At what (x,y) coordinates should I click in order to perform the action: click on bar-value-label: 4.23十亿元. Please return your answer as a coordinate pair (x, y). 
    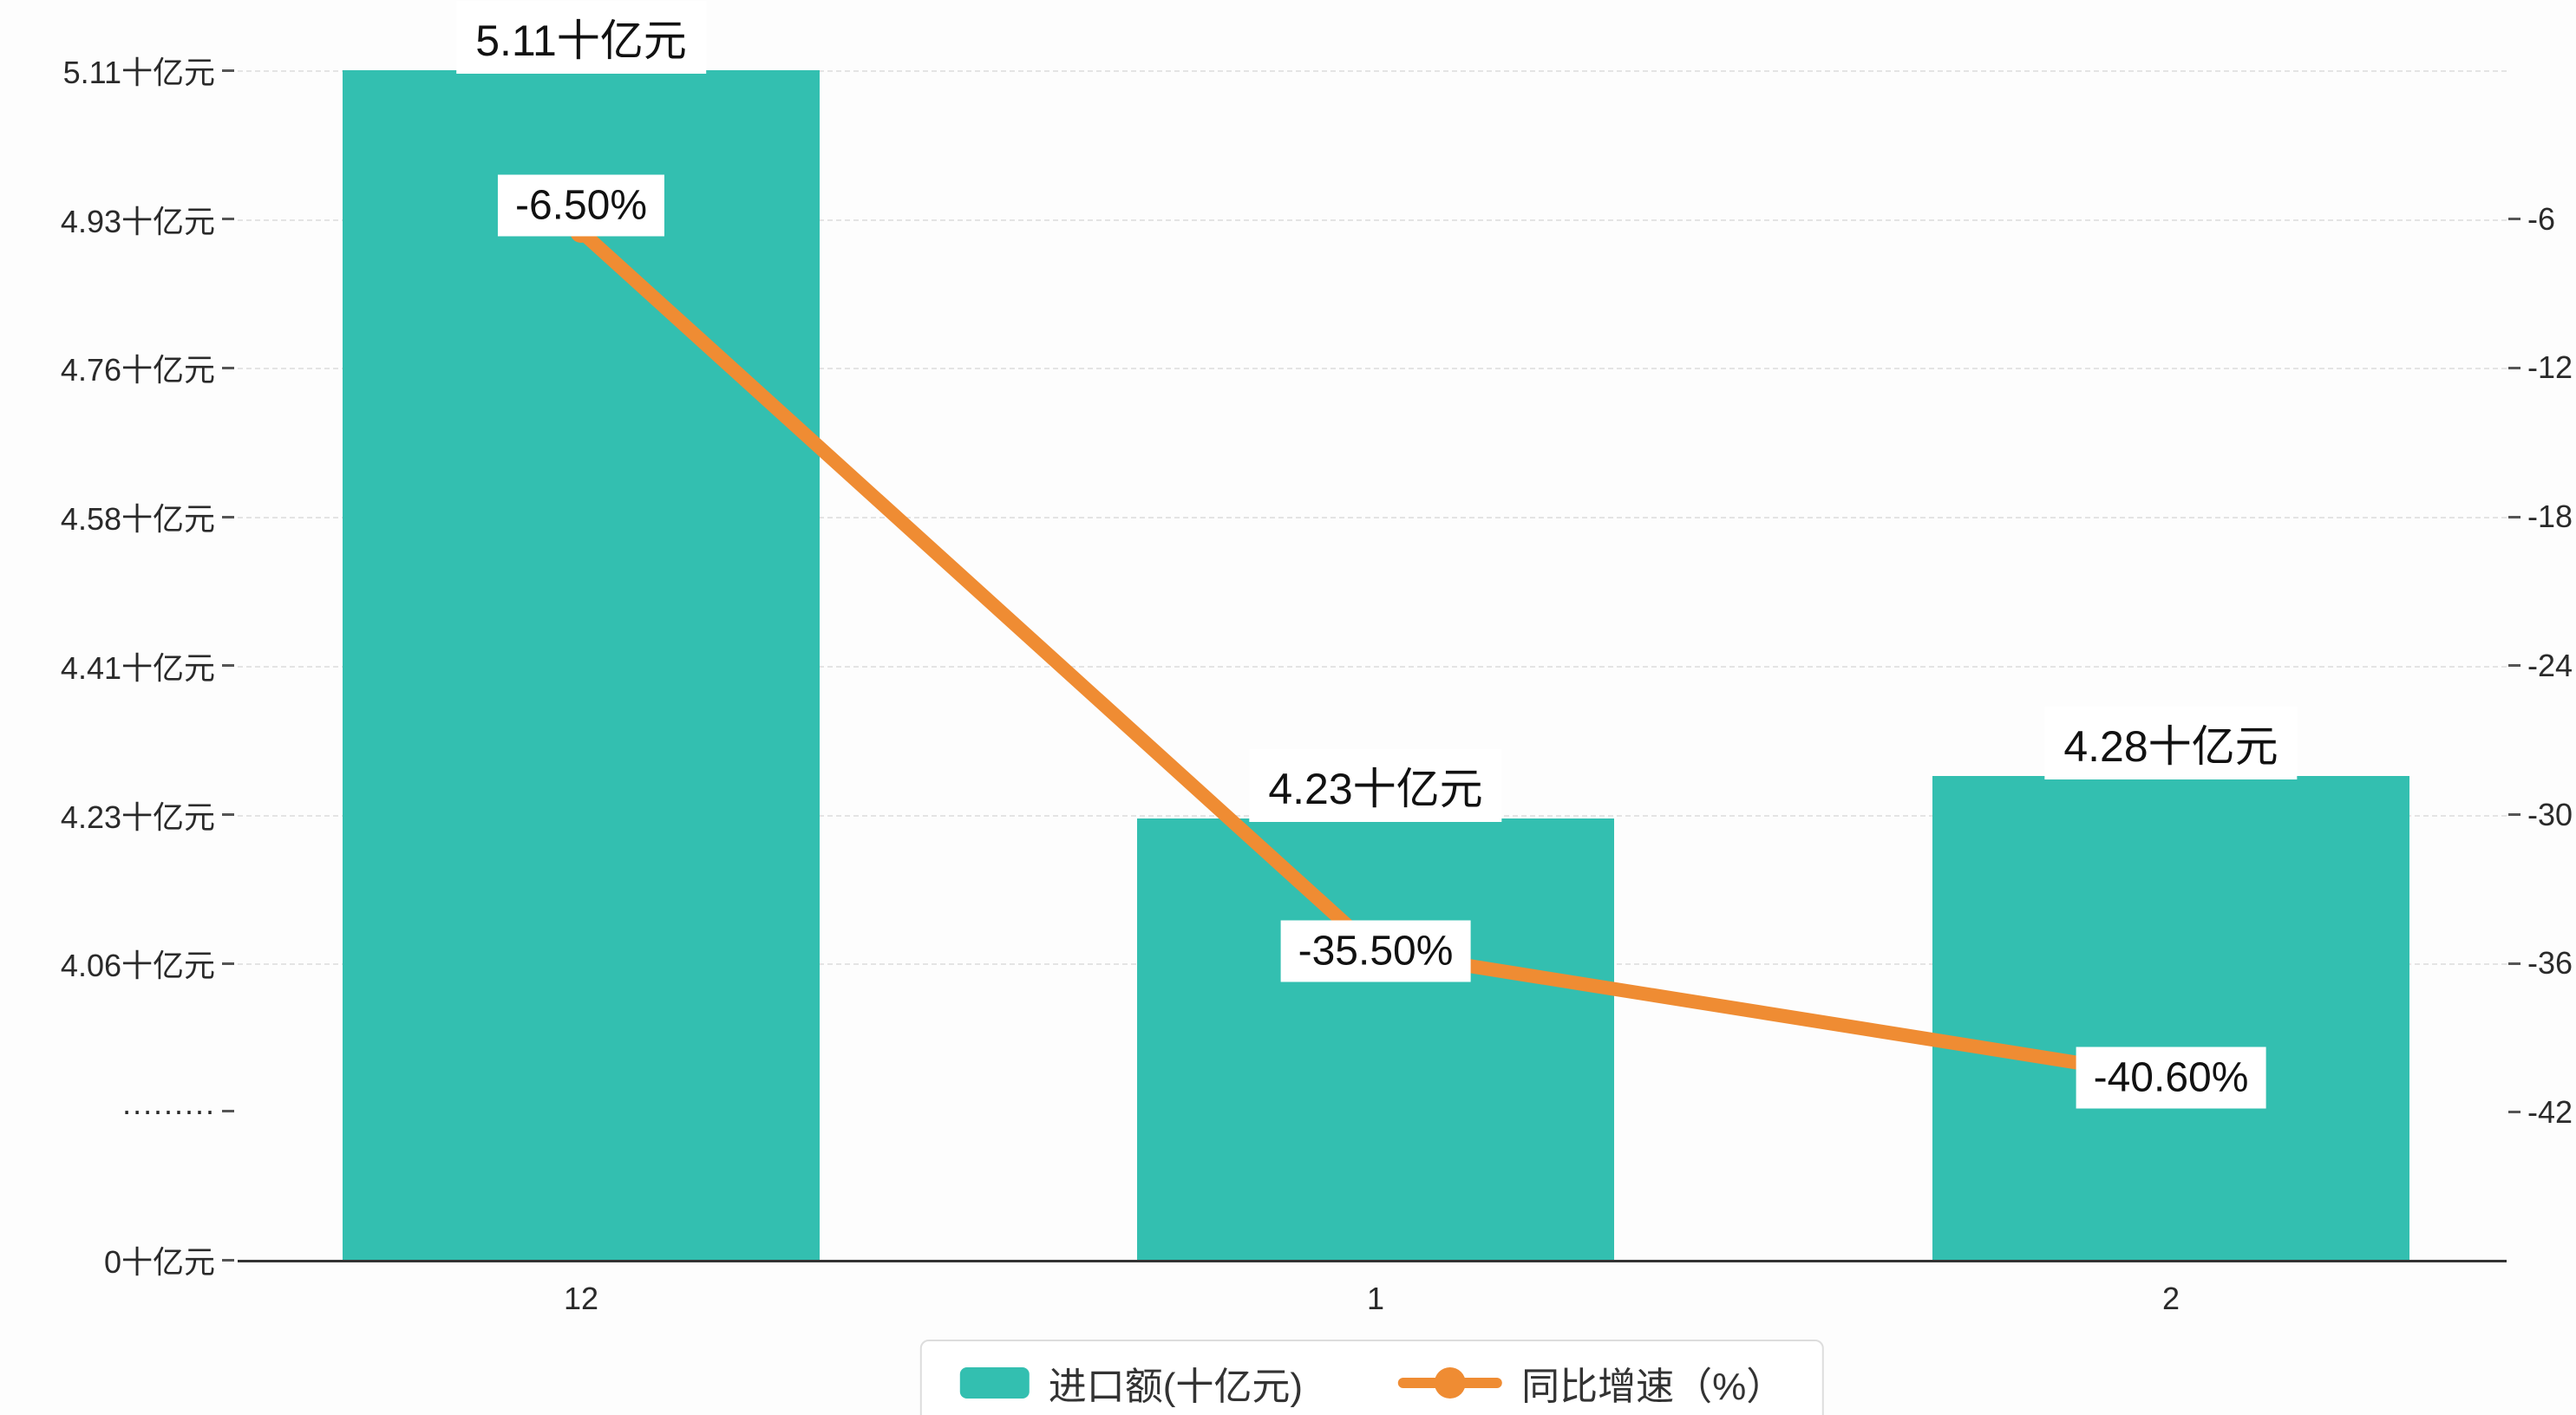
    Looking at the image, I should click on (1375, 786).